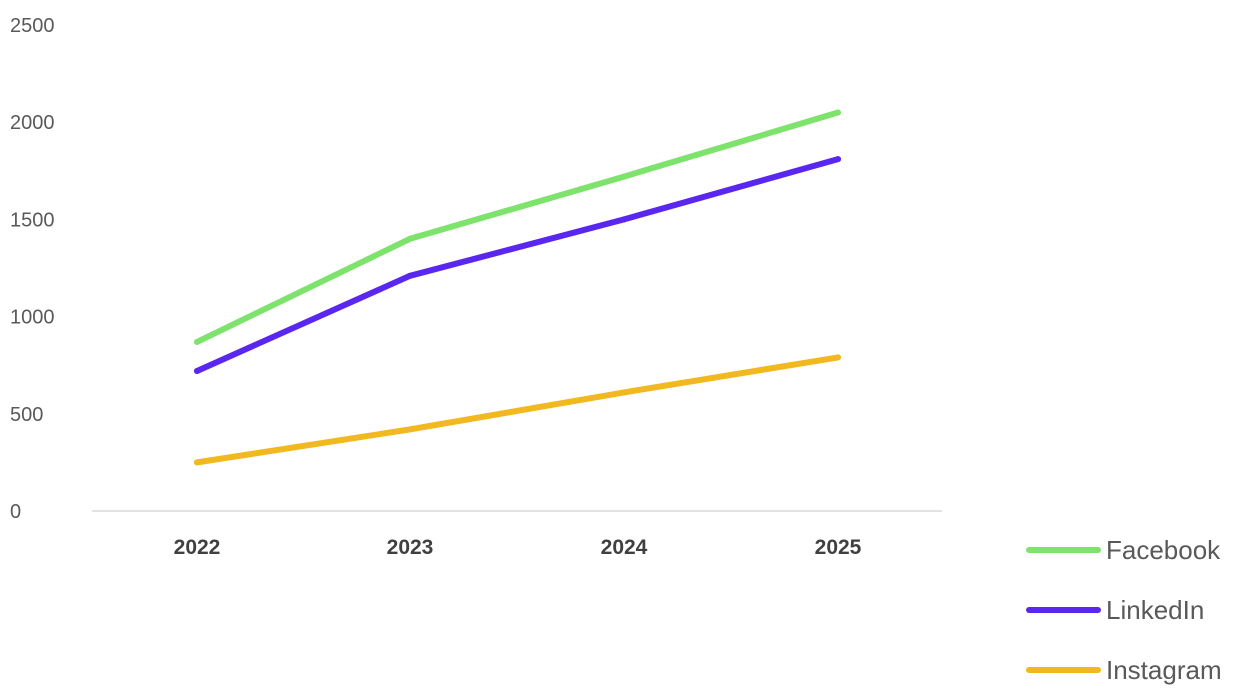 The height and width of the screenshot is (688, 1251). What do you see at coordinates (32, 318) in the screenshot?
I see `y-tick-label: 1000` at bounding box center [32, 318].